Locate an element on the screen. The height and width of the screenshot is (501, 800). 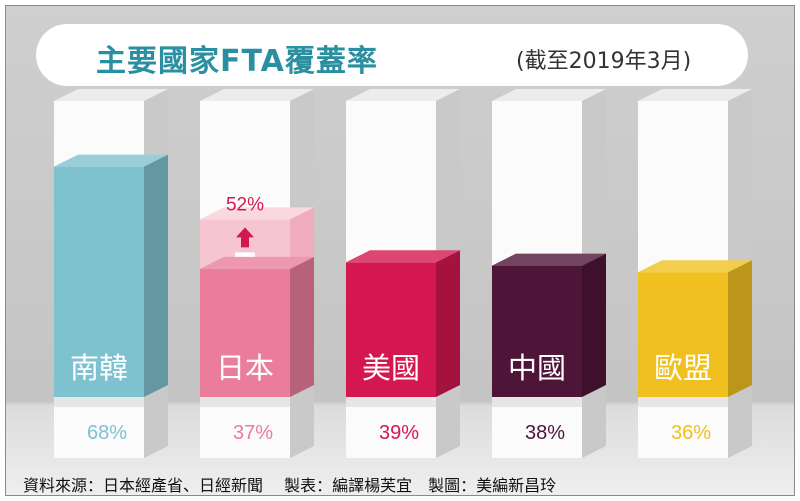
value-label: 68% is located at coordinates (107, 433).